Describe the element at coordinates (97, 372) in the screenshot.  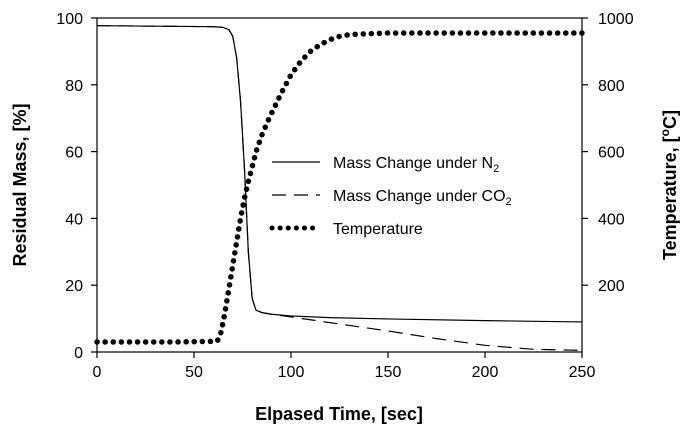
I see `x-tick-label: 0` at that location.